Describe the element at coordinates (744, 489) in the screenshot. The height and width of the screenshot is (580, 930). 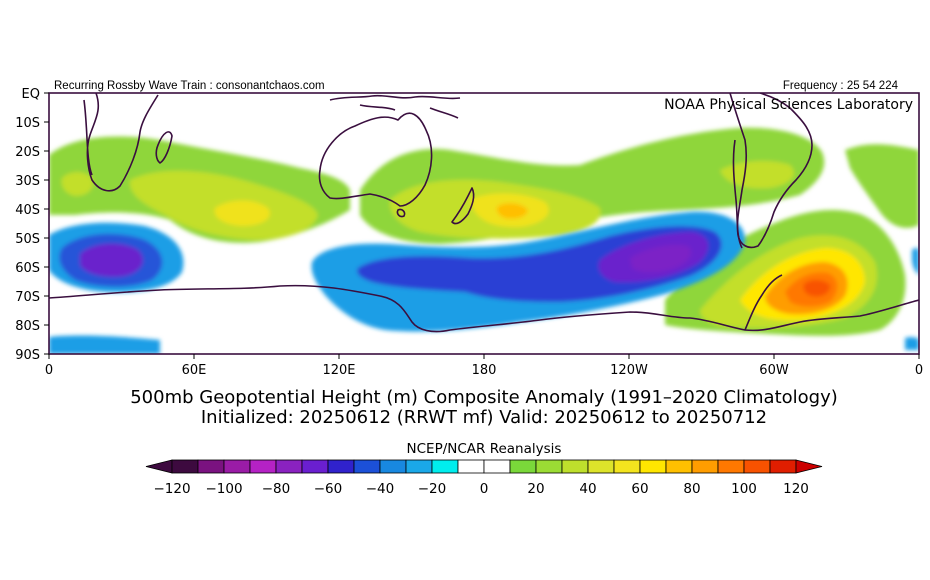
I see `colorbar-tick-label: 100` at that location.